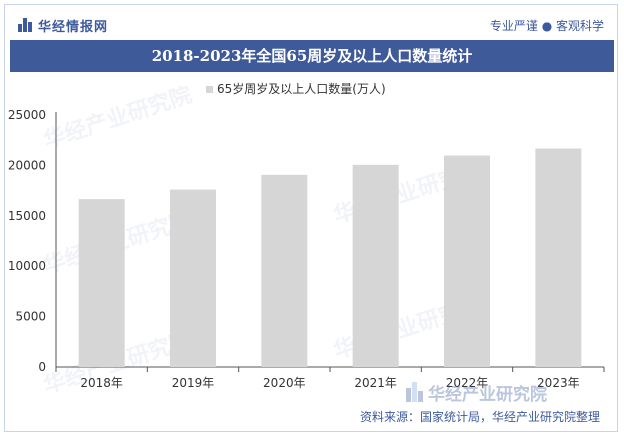 The height and width of the screenshot is (438, 624). I want to click on tagline: 专业严谨 ● 客观科学, so click(546, 26).